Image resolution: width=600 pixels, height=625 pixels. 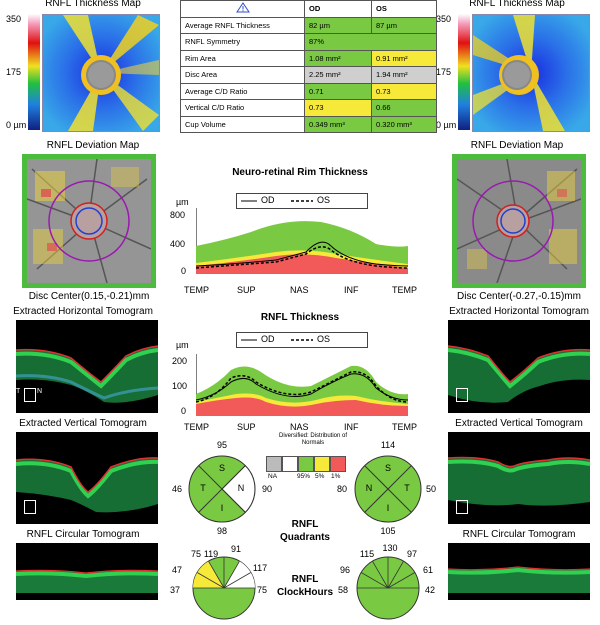 What do you see at coordinates (387, 468) in the screenshot?
I see `os-q-letter-s: S` at bounding box center [387, 468].